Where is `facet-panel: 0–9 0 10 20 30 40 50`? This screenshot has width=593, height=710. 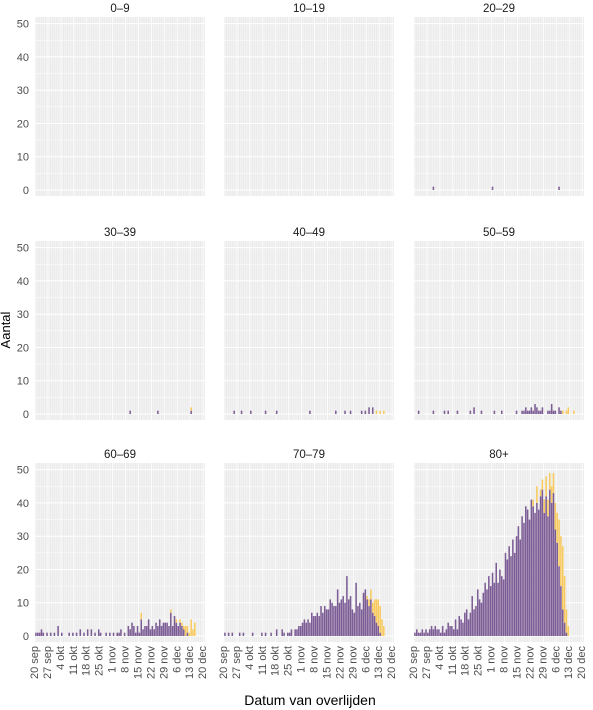
facet-panel: 0–9 0 10 20 30 40 50 is located at coordinates (111, 100).